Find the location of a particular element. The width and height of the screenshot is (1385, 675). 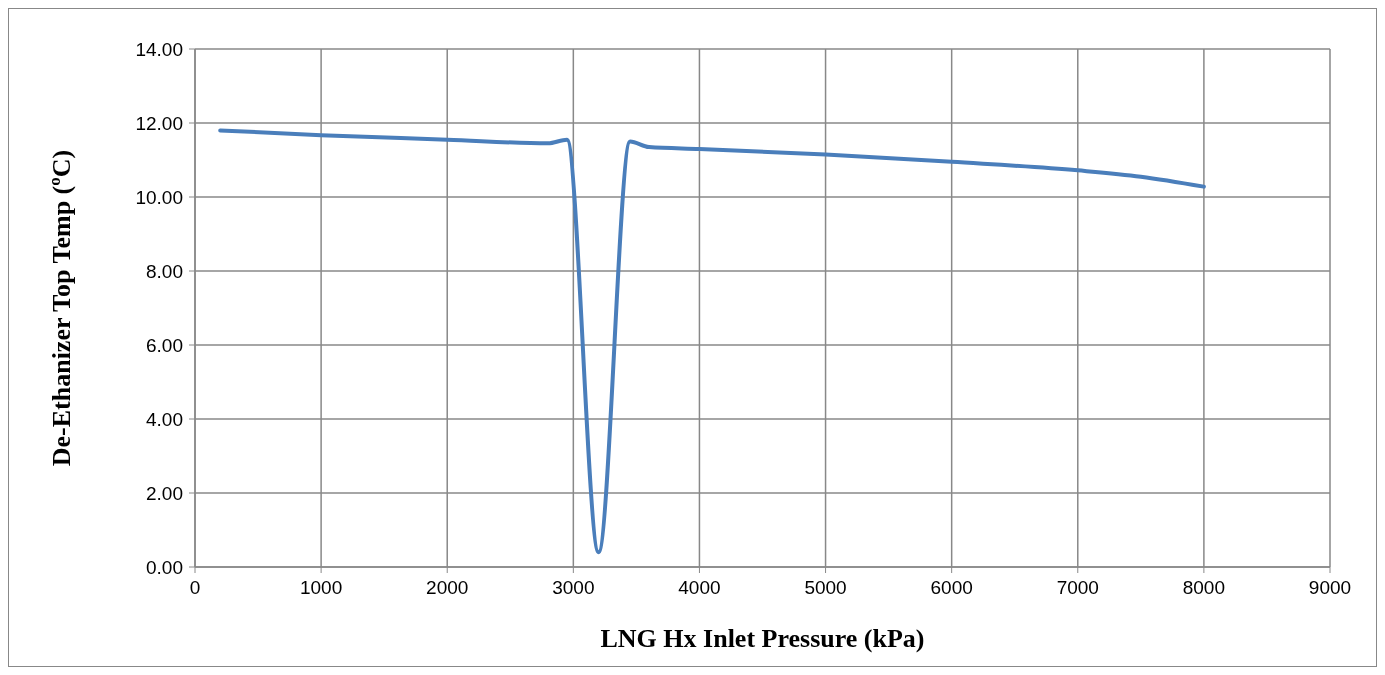

x-tick-label: 7000 is located at coordinates (1077, 587).